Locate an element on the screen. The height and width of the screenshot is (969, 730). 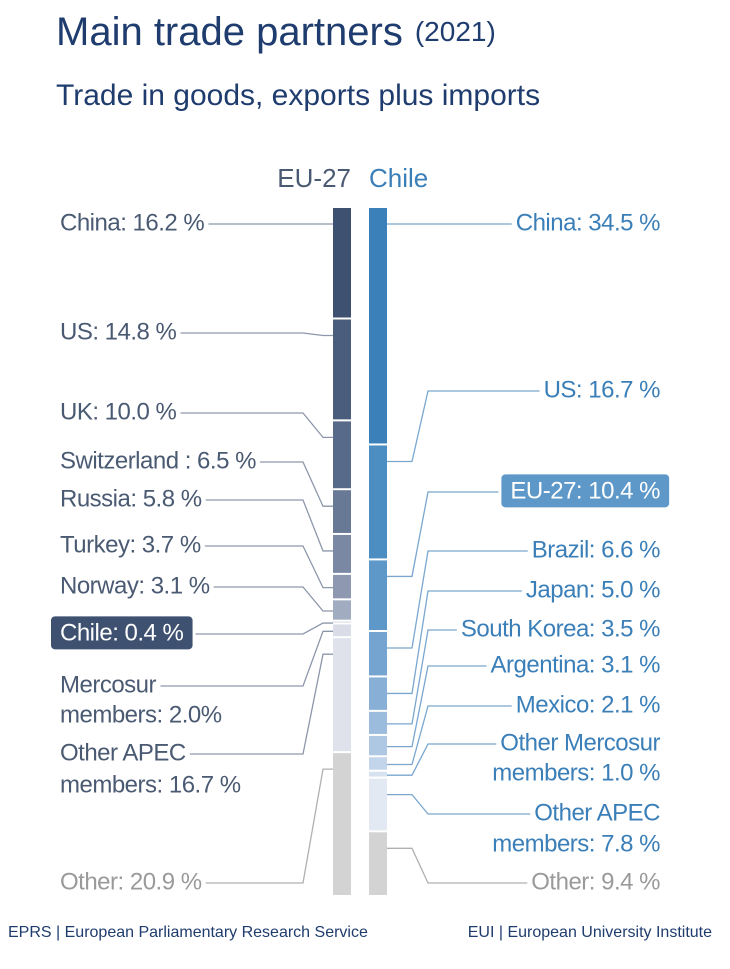
subtitle: Trade in goods, exports plus imports is located at coordinates (298, 95).